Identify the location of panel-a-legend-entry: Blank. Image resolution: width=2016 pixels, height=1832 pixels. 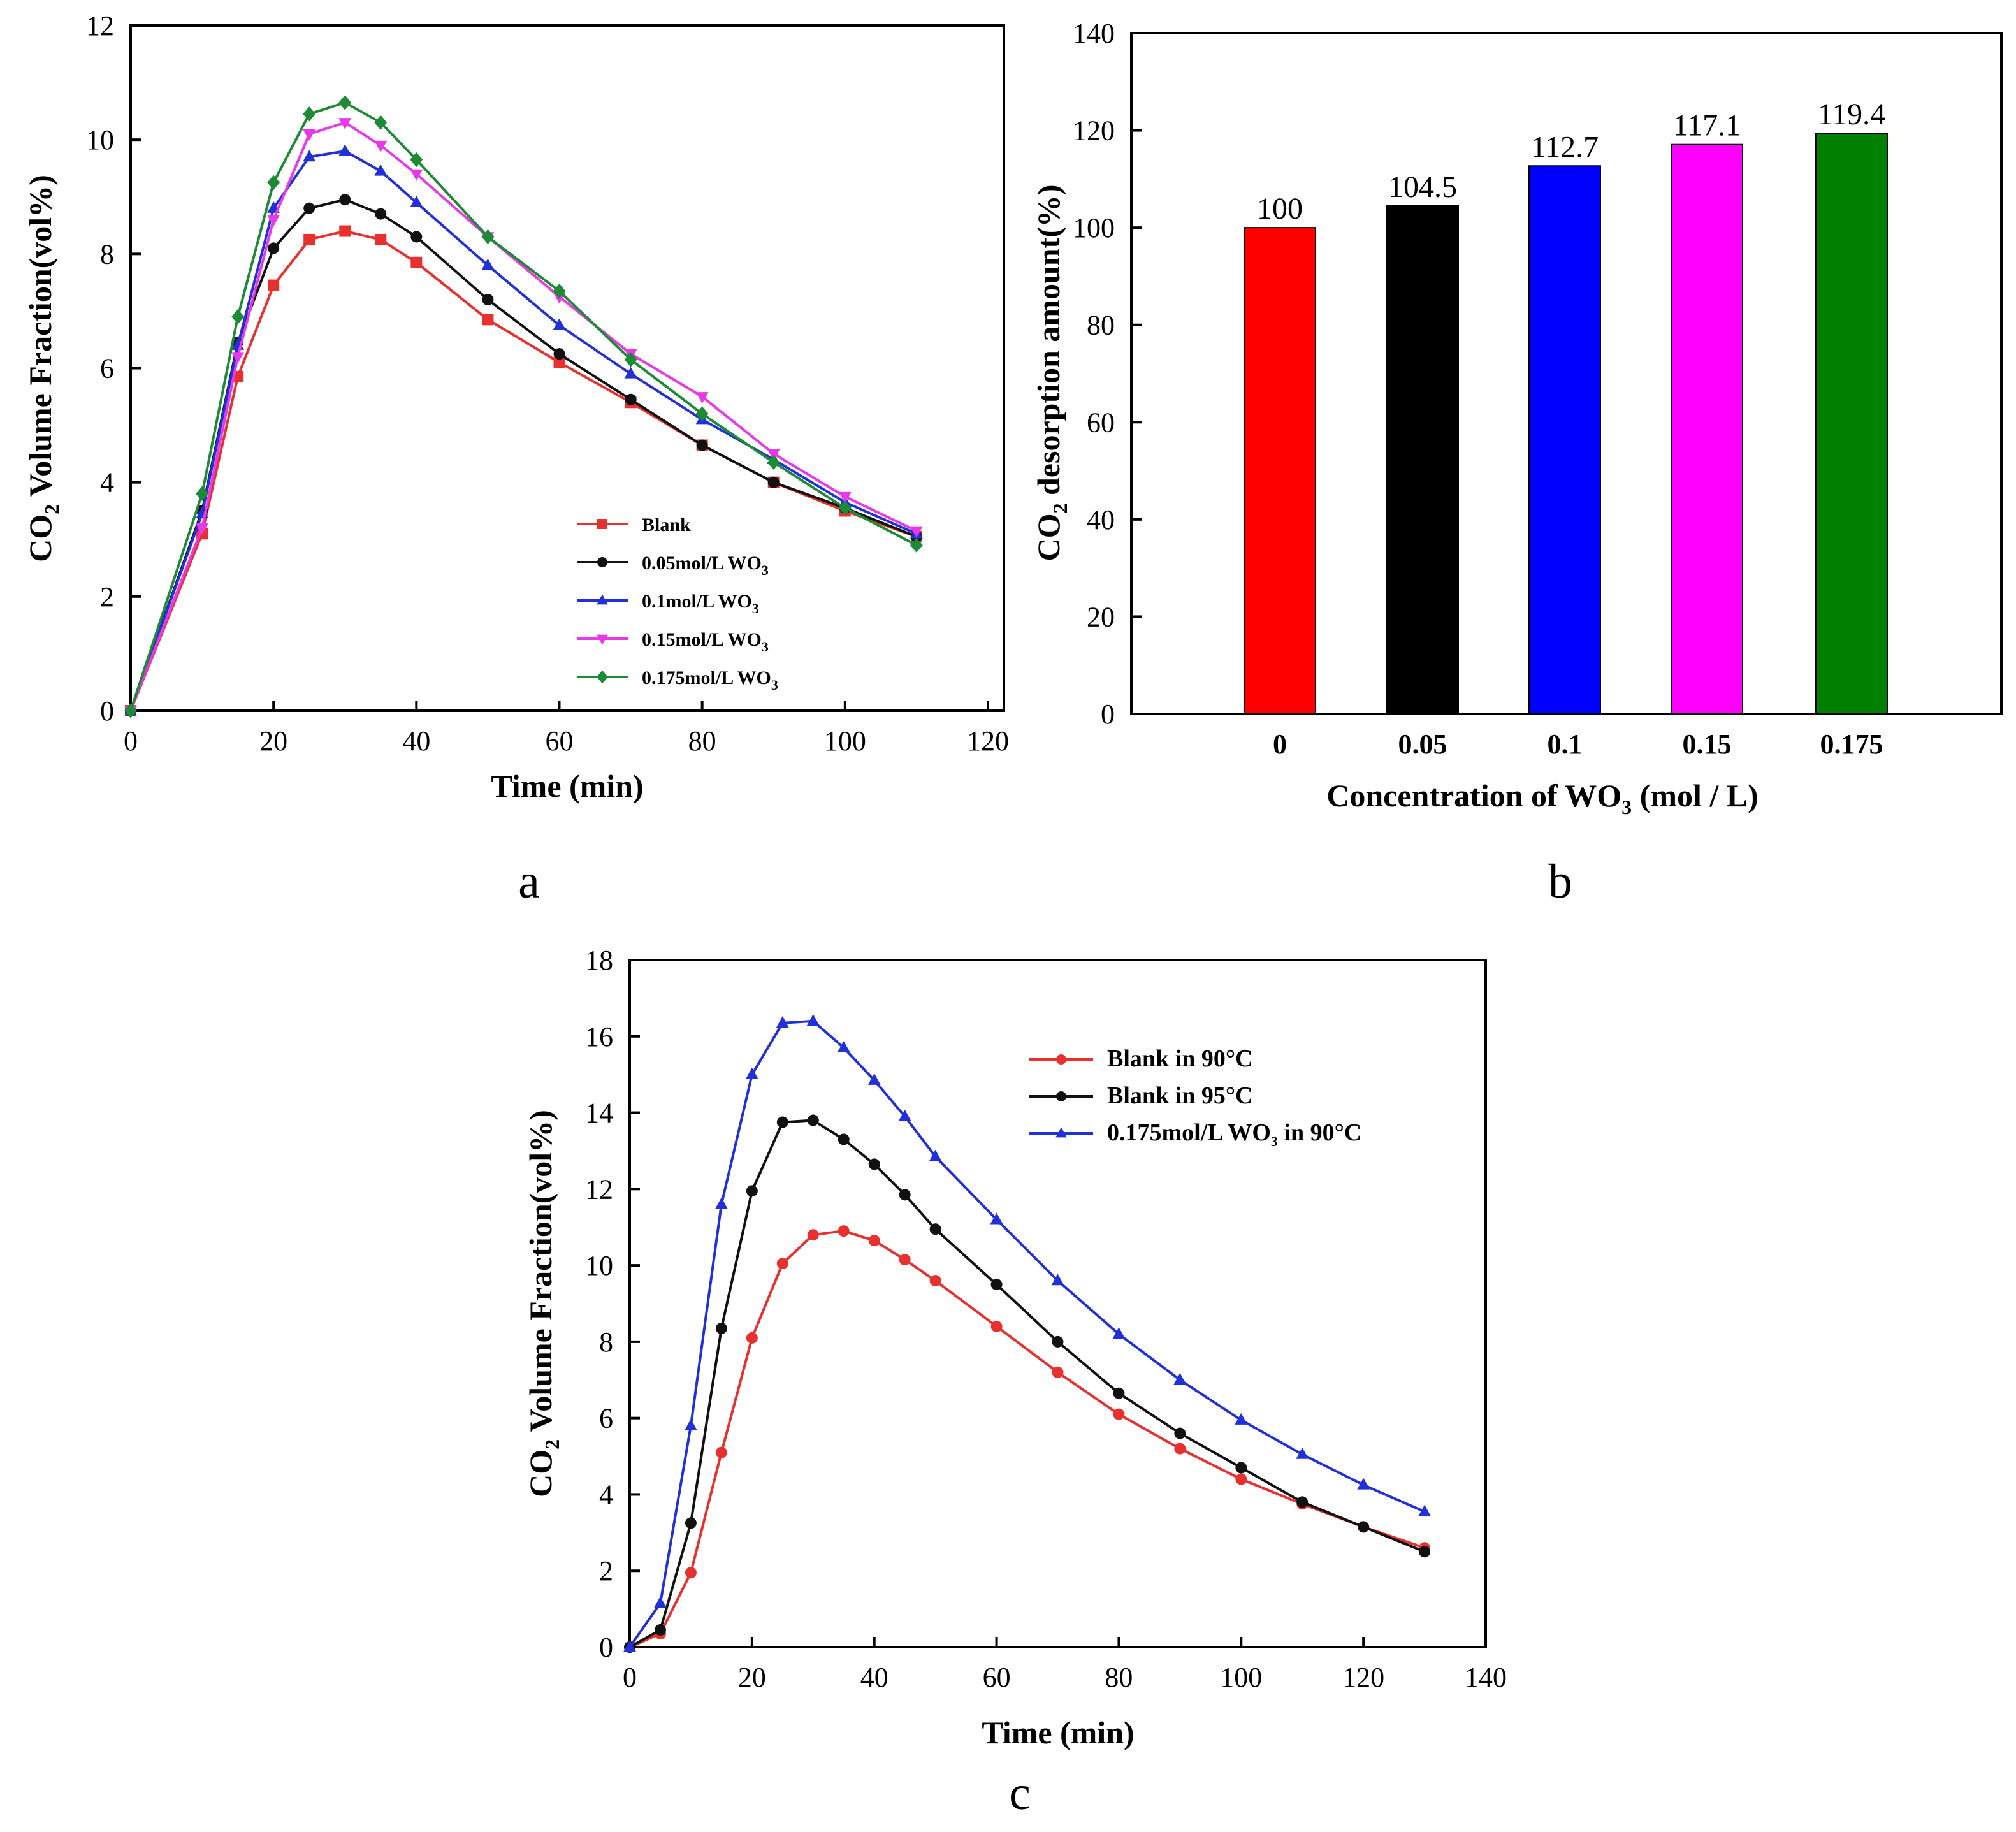
(634, 524).